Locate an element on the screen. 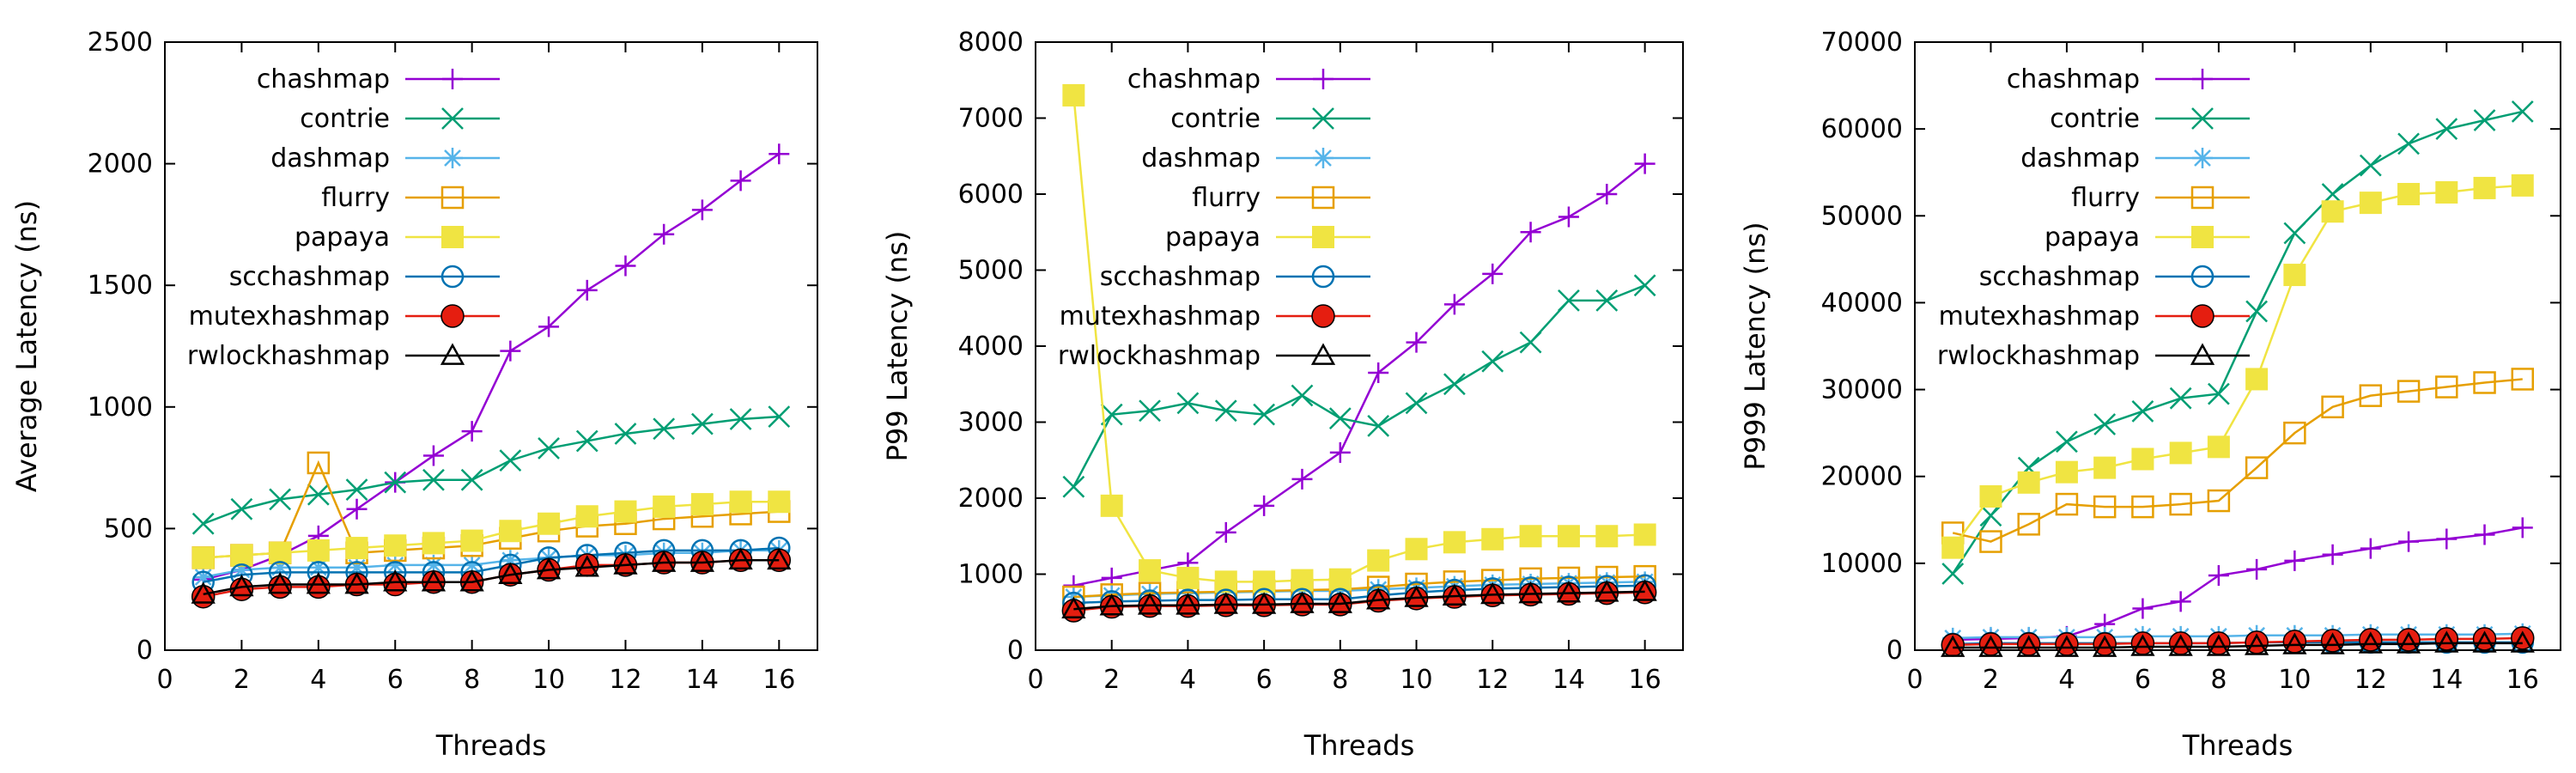 Image resolution: width=2576 pixels, height=773 pixels. series-line-scchashmap is located at coordinates (492, 564).